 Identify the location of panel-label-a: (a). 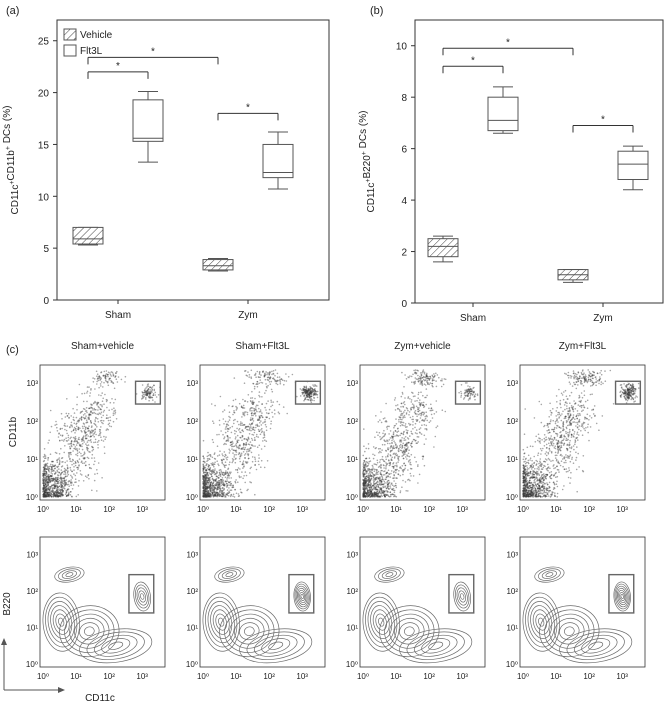
(12, 11).